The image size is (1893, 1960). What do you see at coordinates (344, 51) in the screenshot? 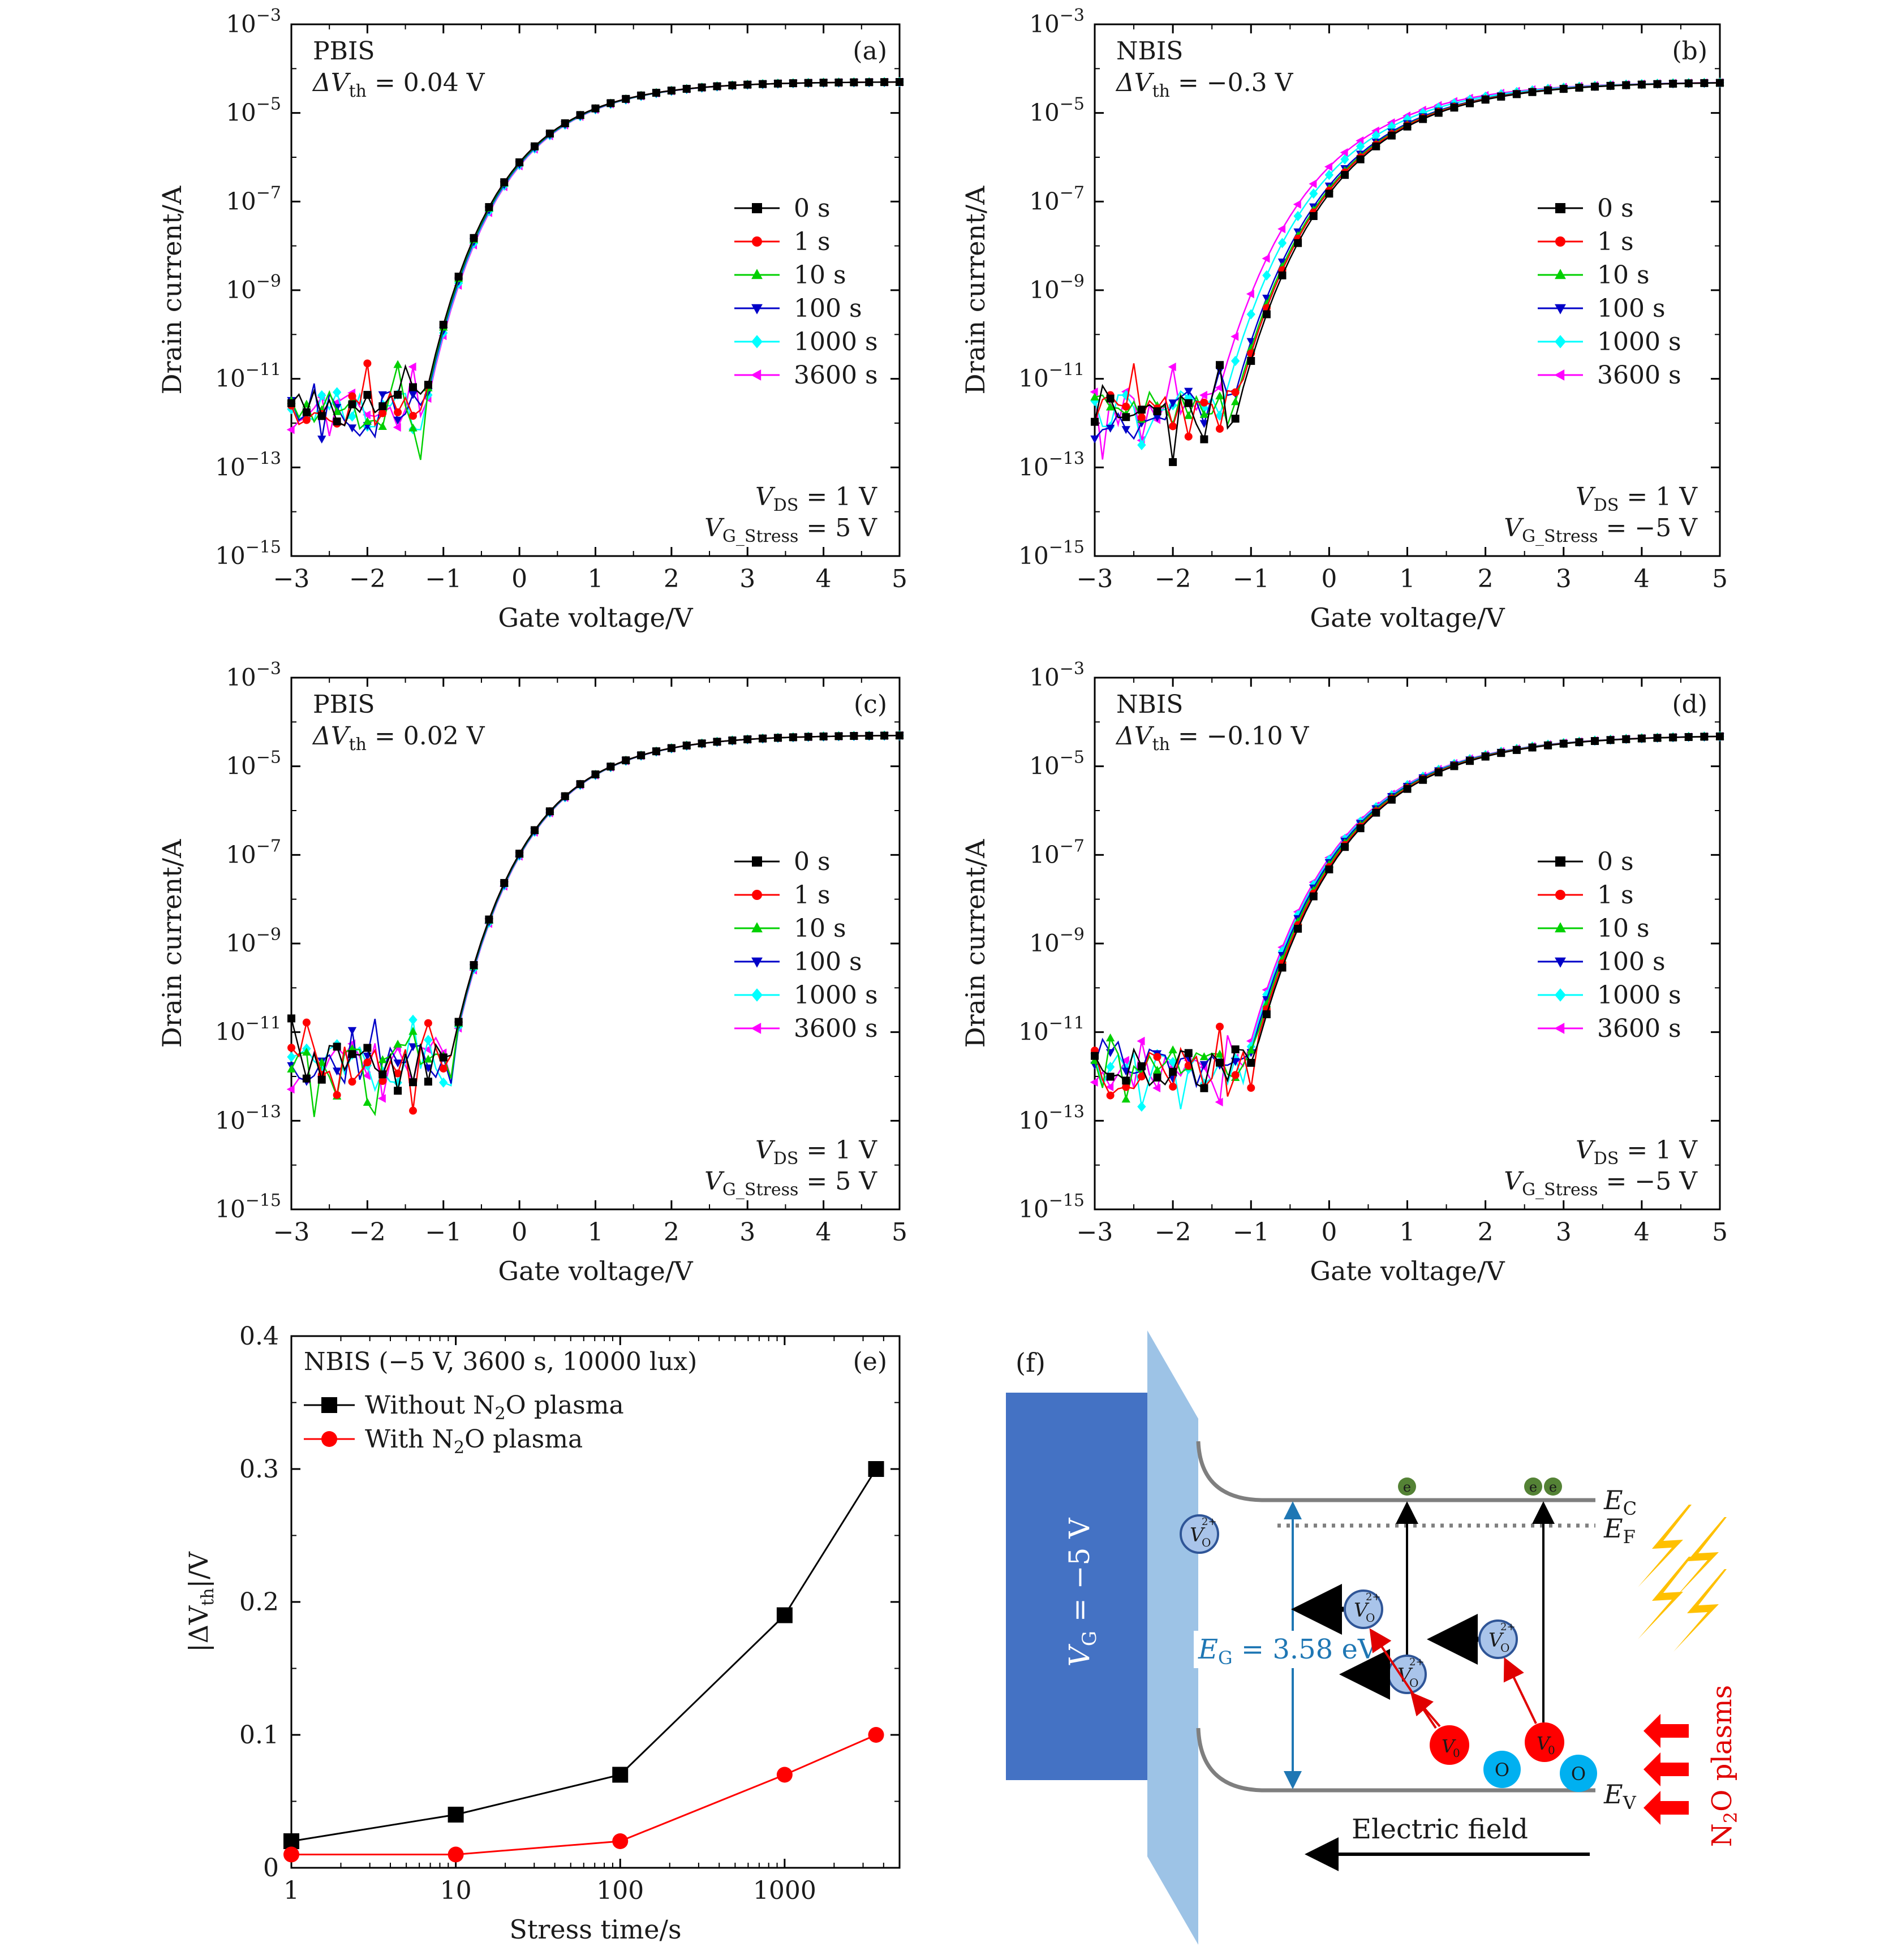
I see `stress-mode-label: PBIS` at bounding box center [344, 51].